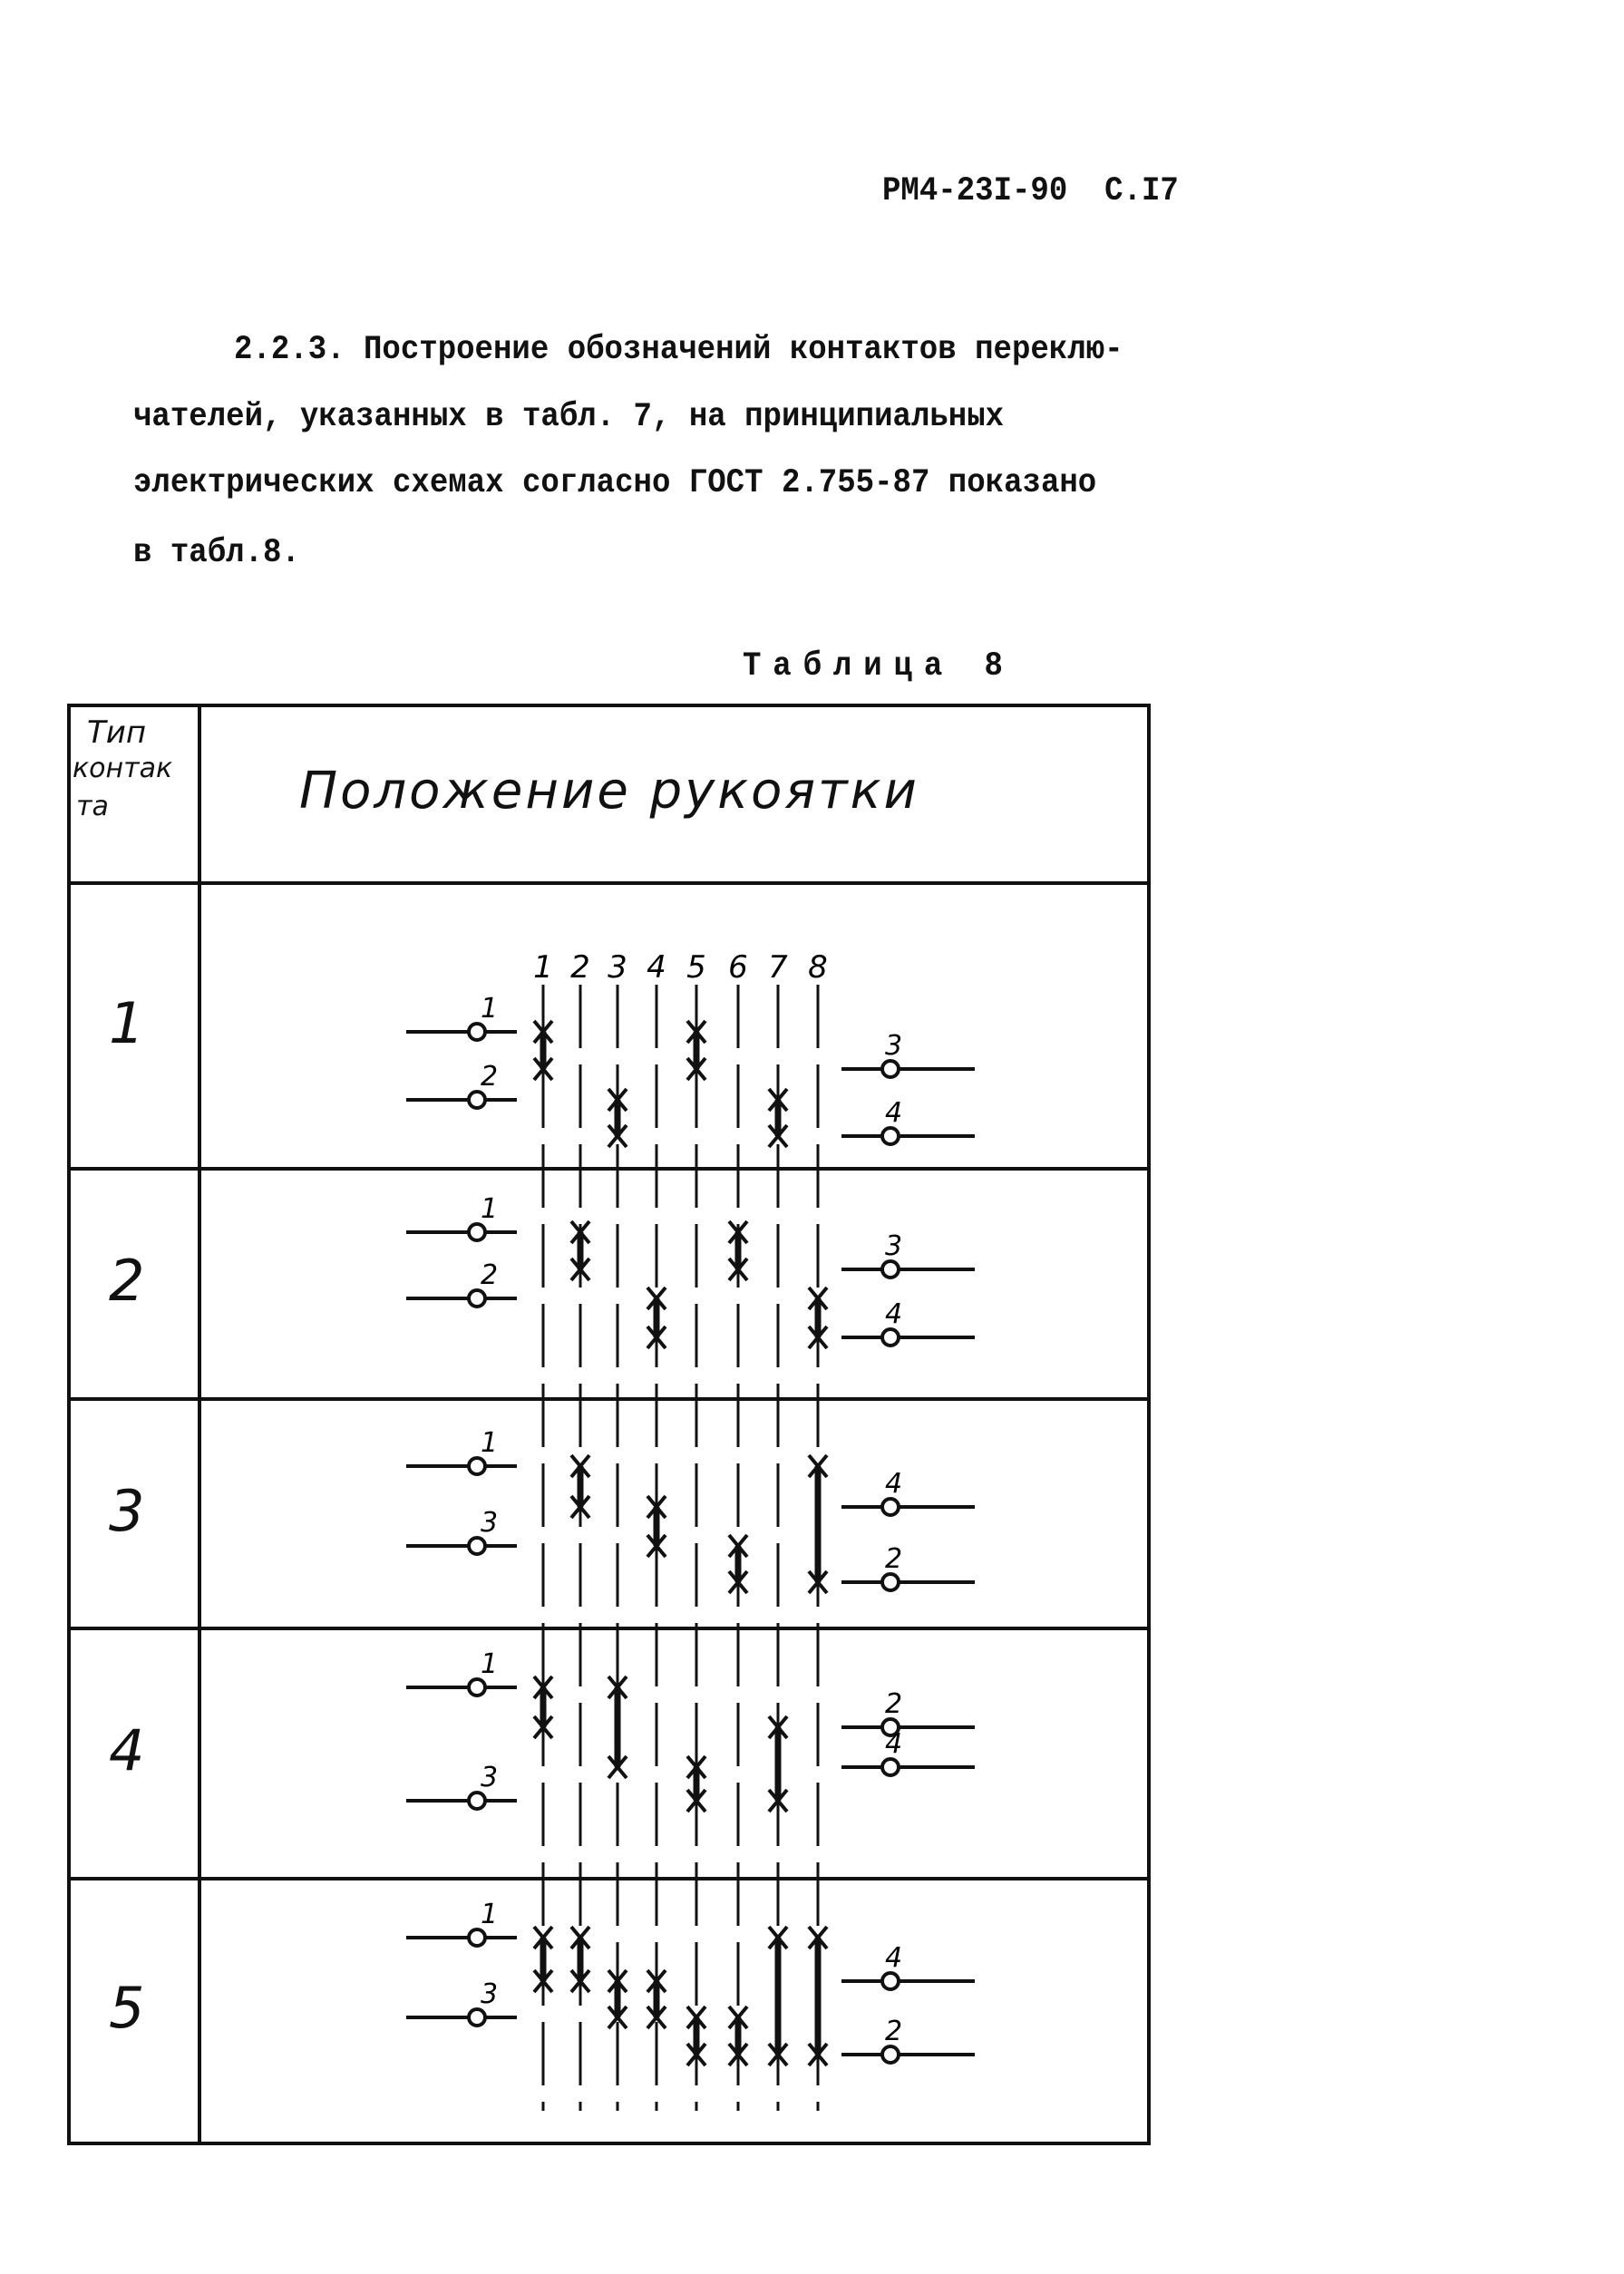 This screenshot has width=1624, height=2274. Describe the element at coordinates (617, 967) in the screenshot. I see `position-label: 3` at that location.